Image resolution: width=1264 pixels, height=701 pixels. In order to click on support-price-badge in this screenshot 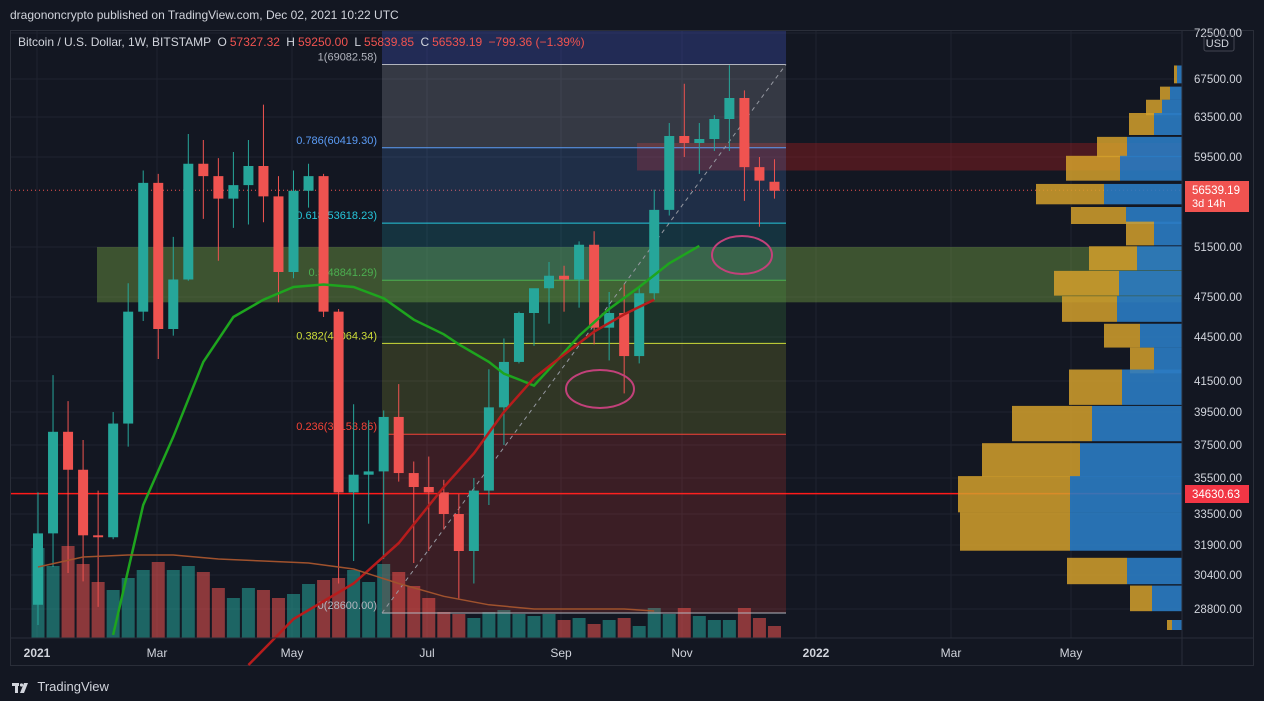, I will do `click(1217, 494)`.